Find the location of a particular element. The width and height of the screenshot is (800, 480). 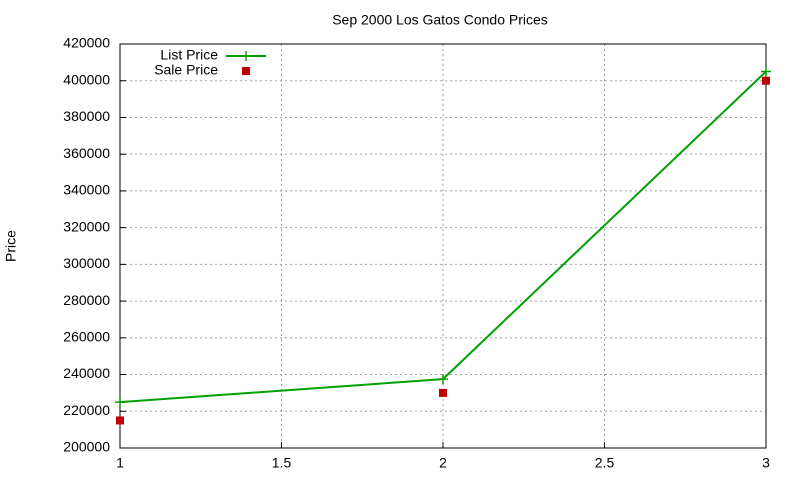

y-tick-label: 220000 is located at coordinates (86, 410).